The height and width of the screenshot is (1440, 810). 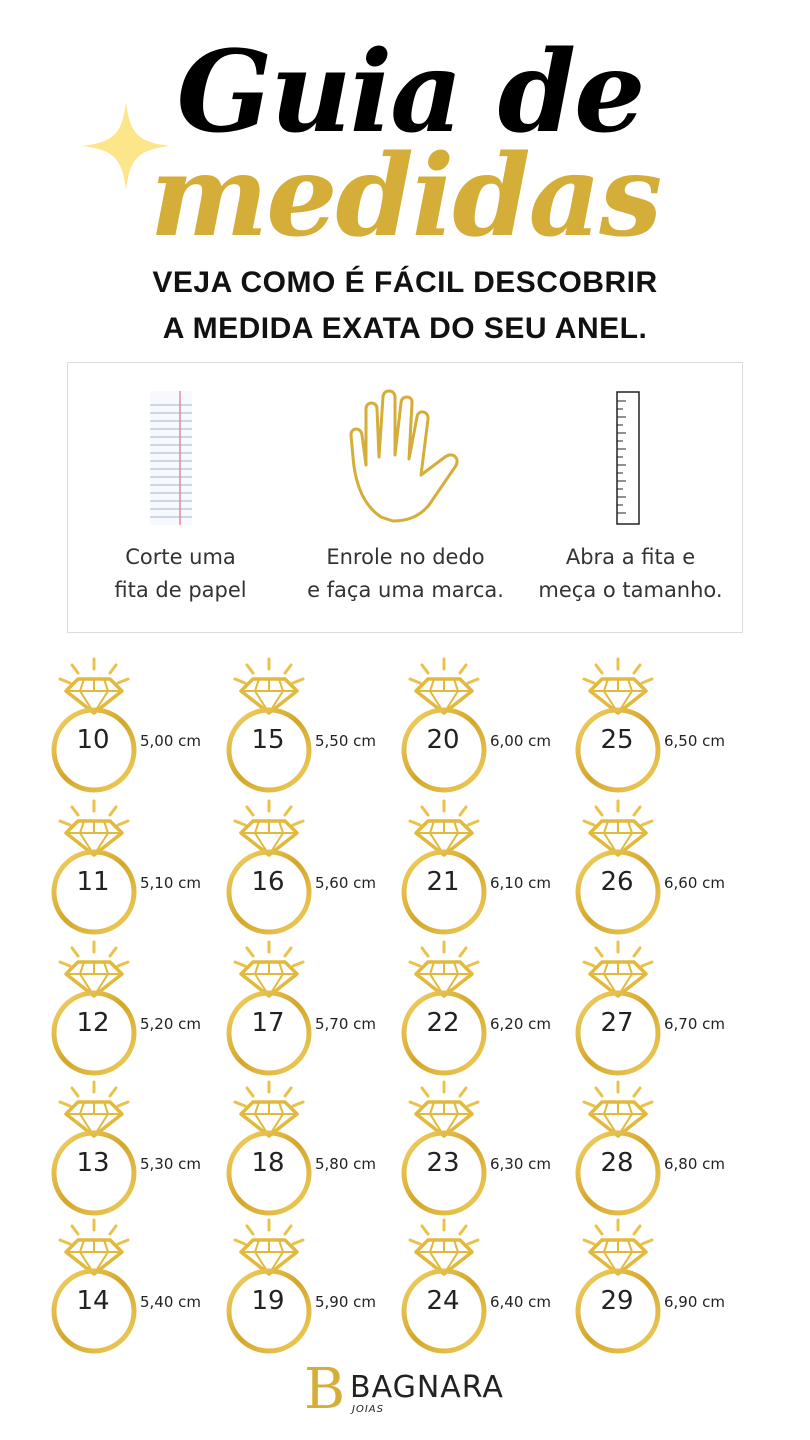 What do you see at coordinates (405, 328) in the screenshot?
I see `subtitle-line2: A MEDIDA EXATA DO SEU ANEL.` at bounding box center [405, 328].